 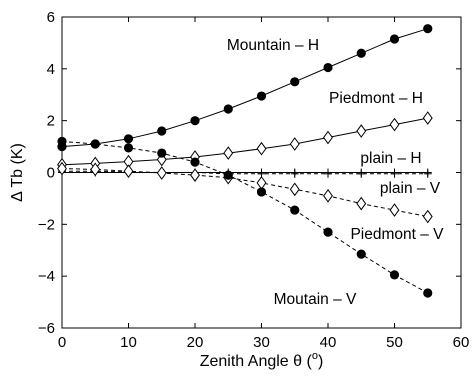 What do you see at coordinates (195, 342) in the screenshot?
I see `x-tick-label: 20` at bounding box center [195, 342].